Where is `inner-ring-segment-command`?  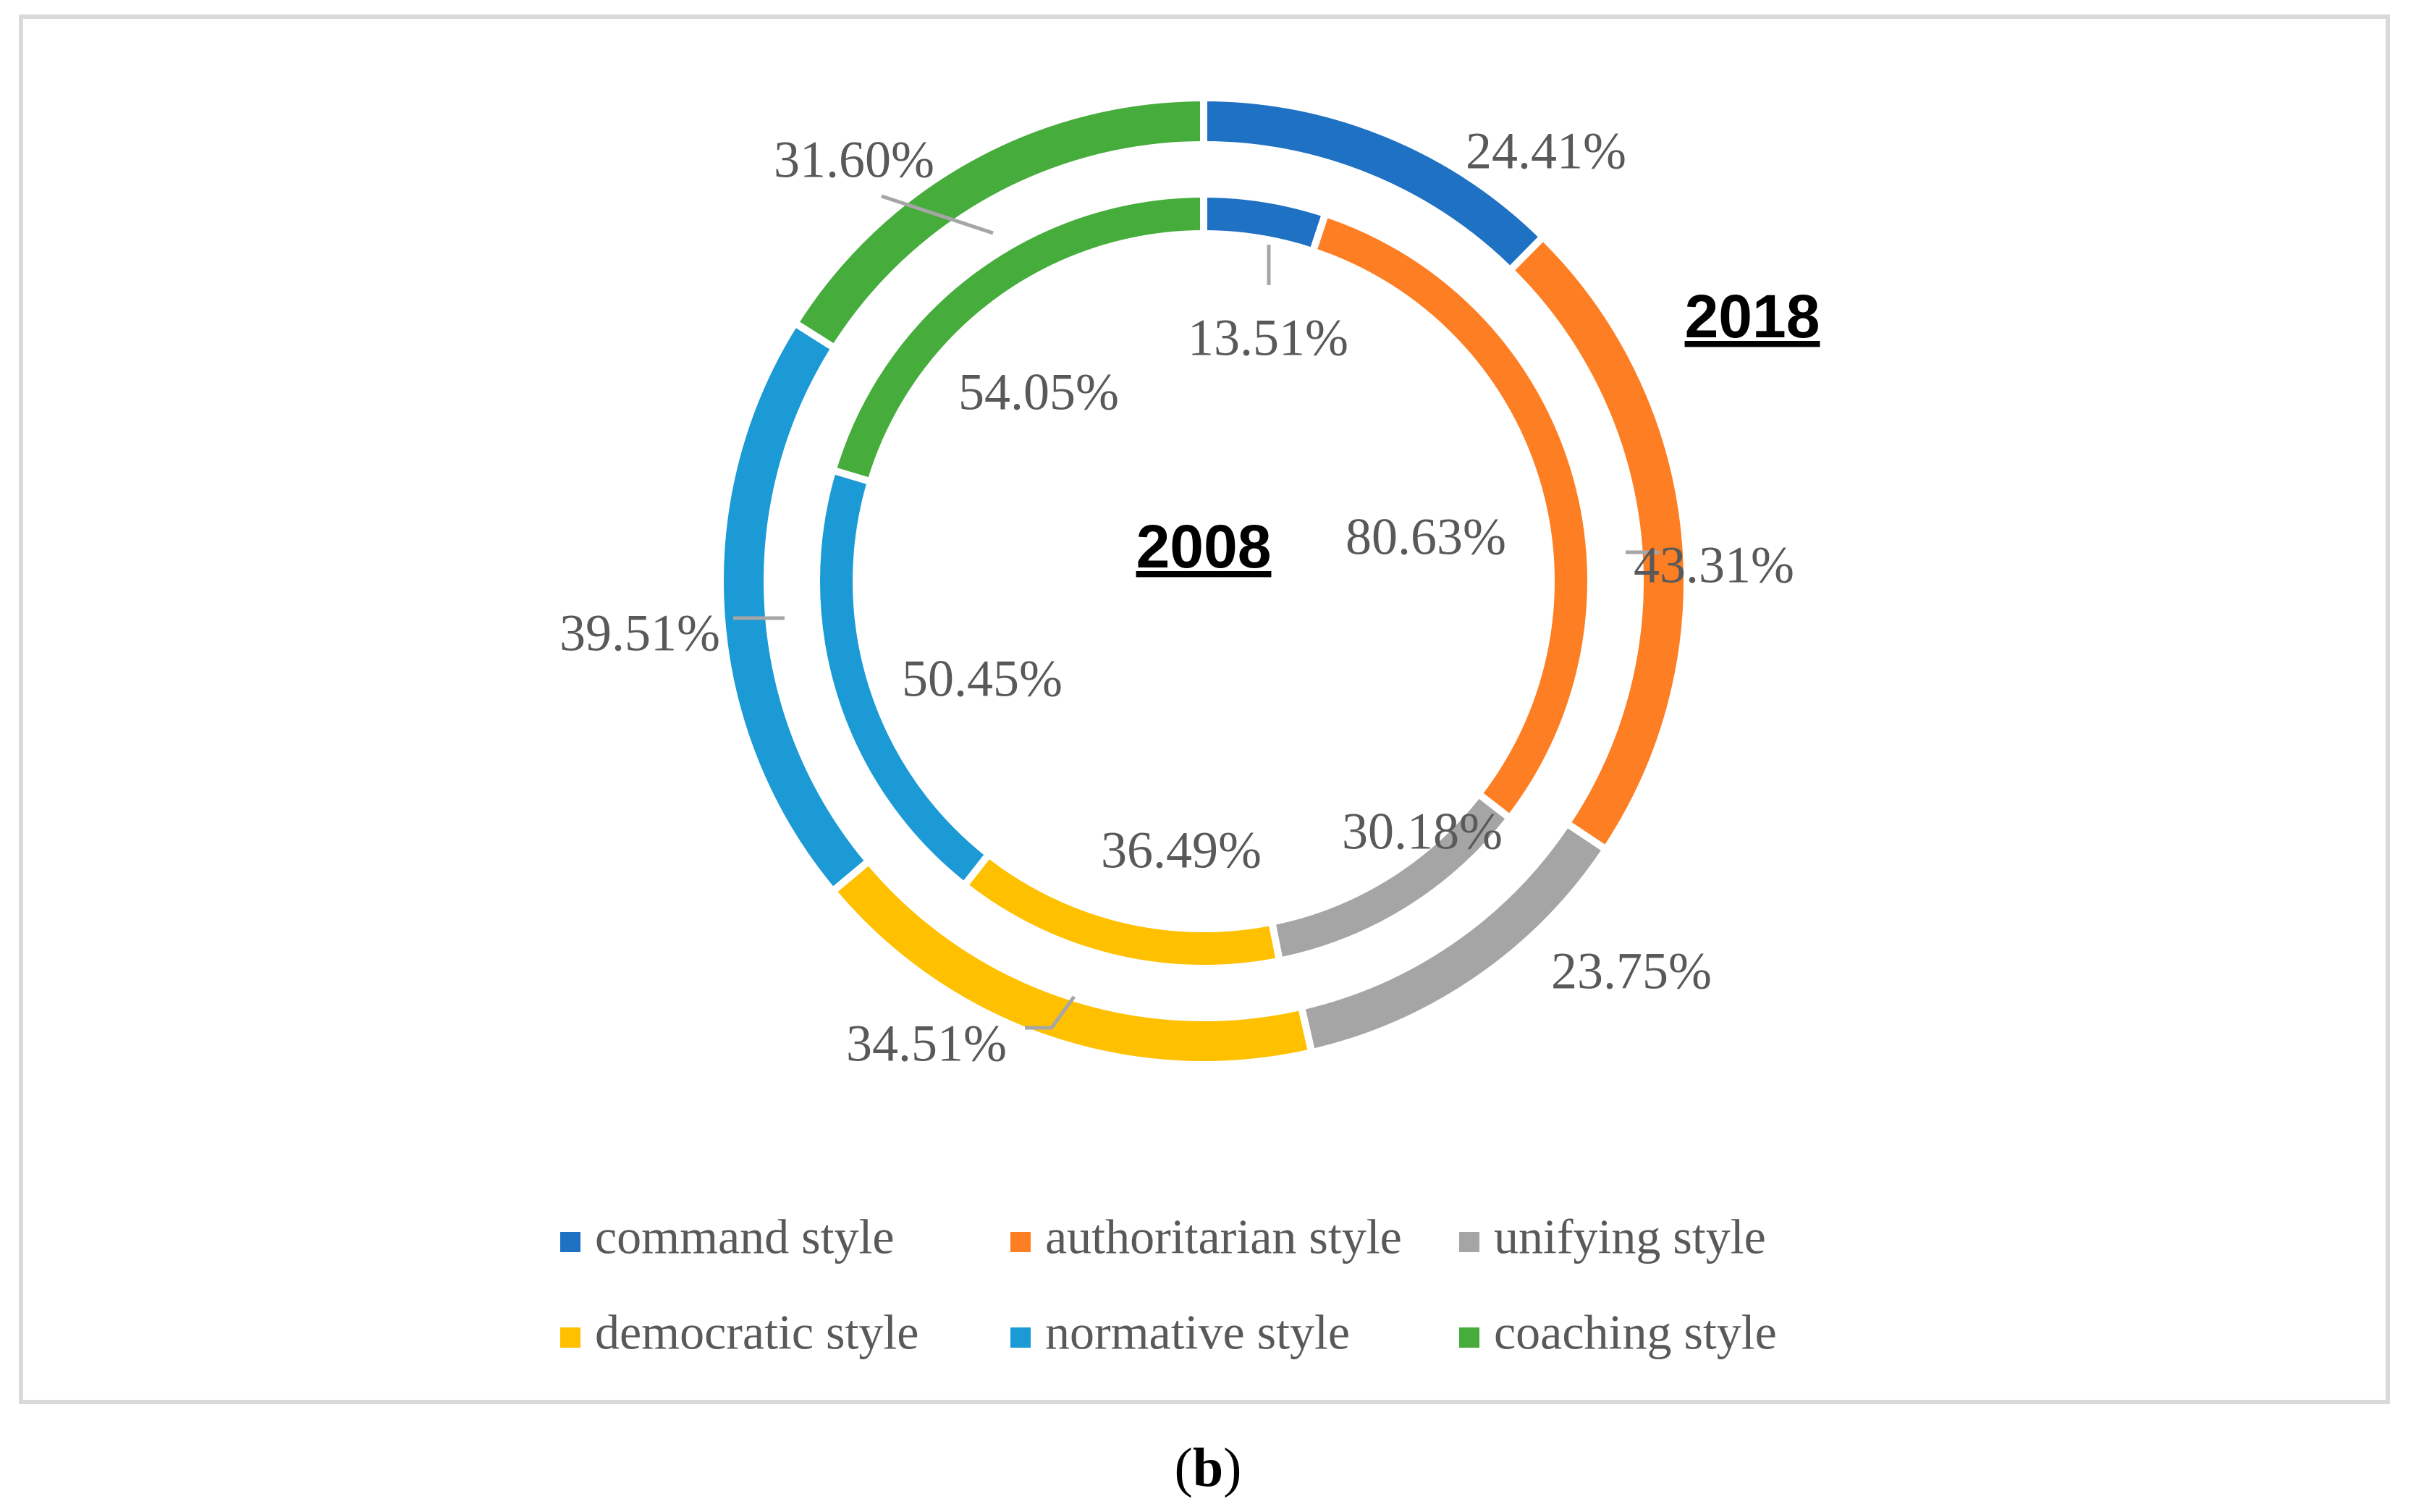 inner-ring-segment-command is located at coordinates (1265, 223).